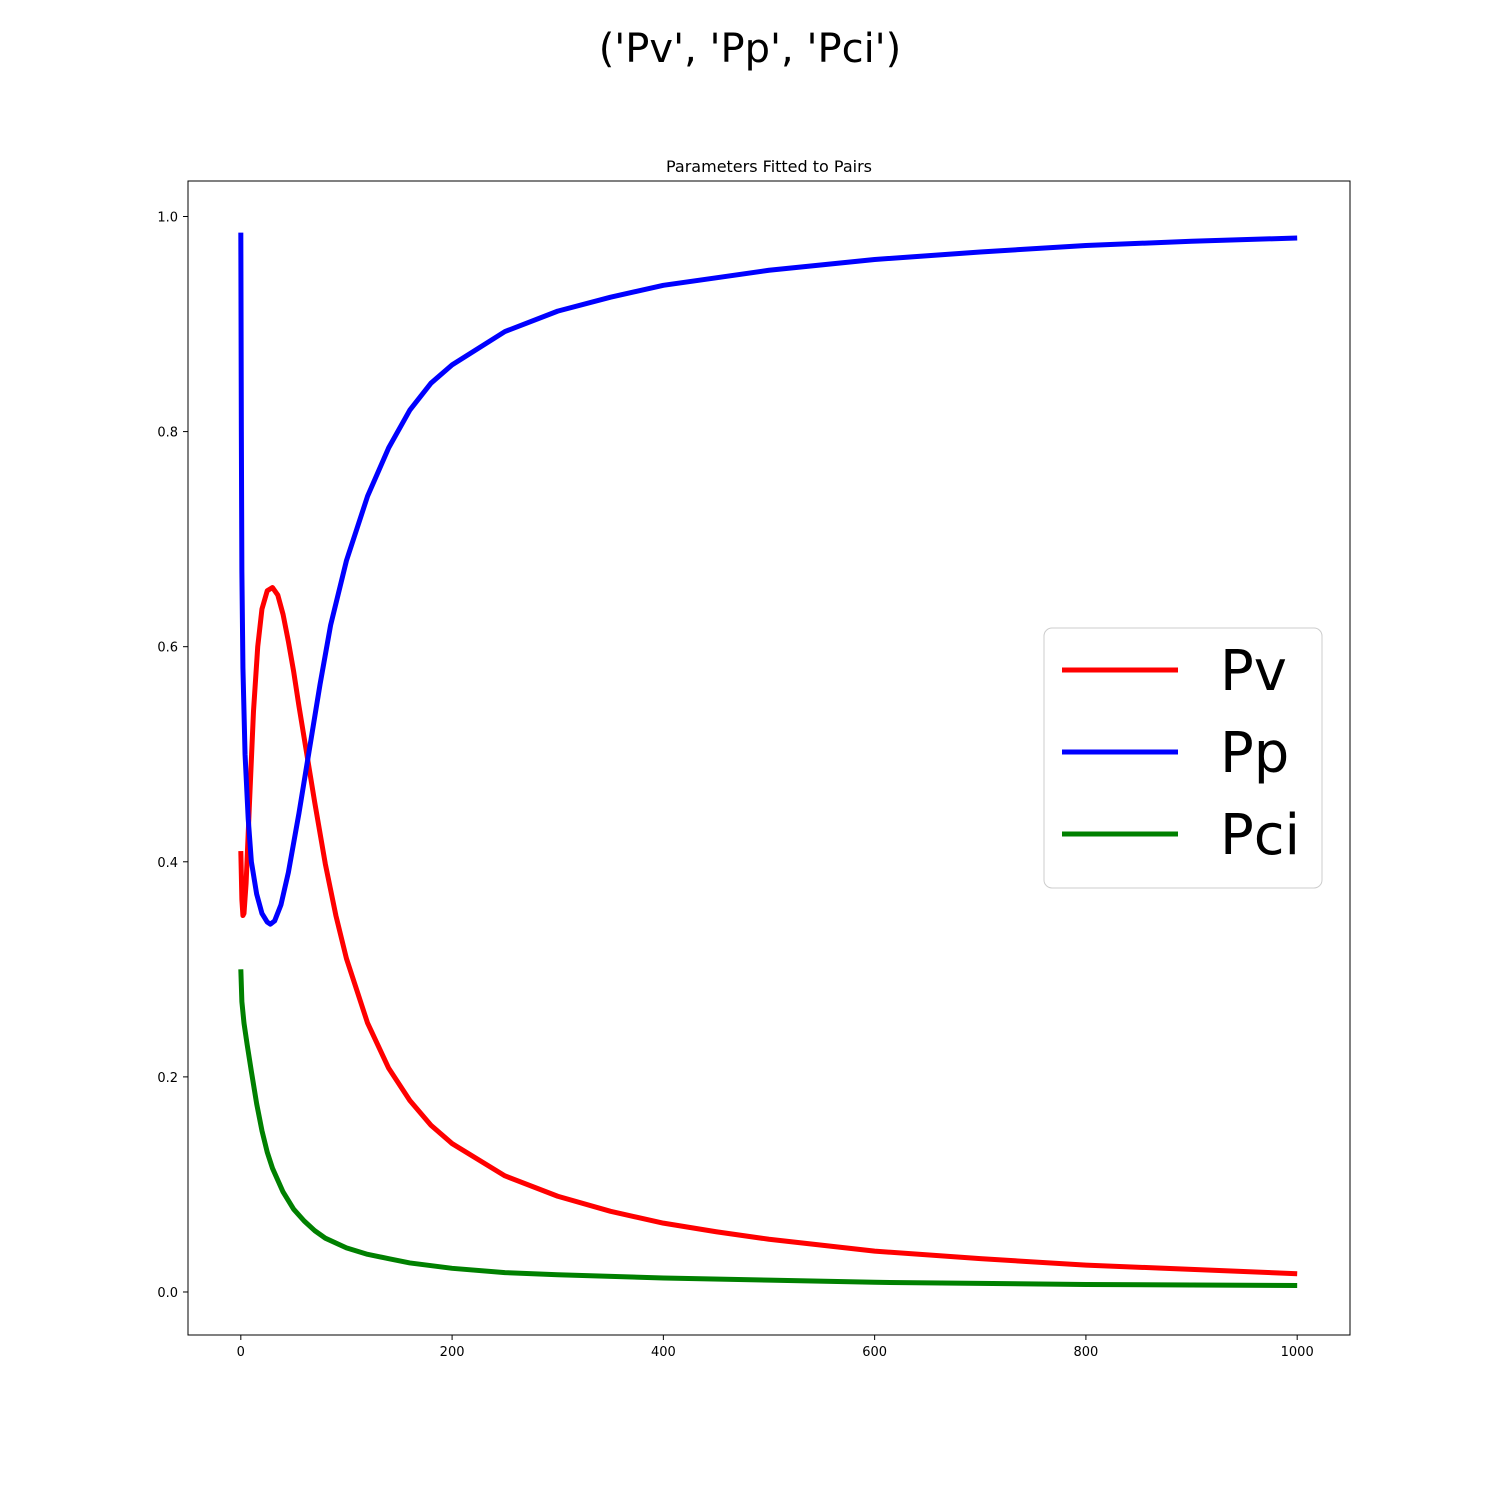  Describe the element at coordinates (775, 1347) in the screenshot. I see `x-axis: 0 200 400 600 800 1000` at that location.